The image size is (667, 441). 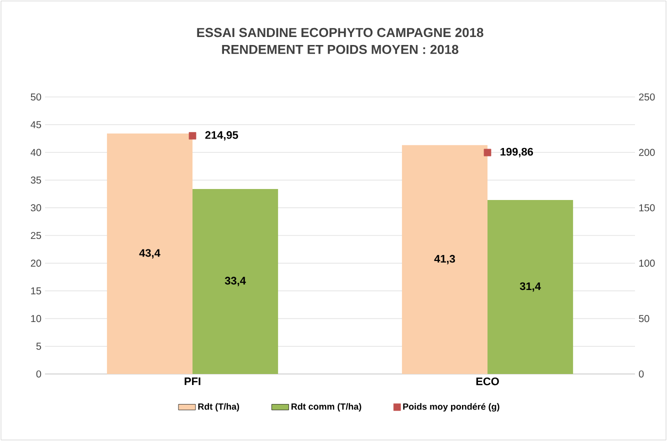 What do you see at coordinates (340, 33) in the screenshot?
I see `chart-title: ESSAI SANDINE ECOPHYTO CAMPAGNE 2018` at bounding box center [340, 33].